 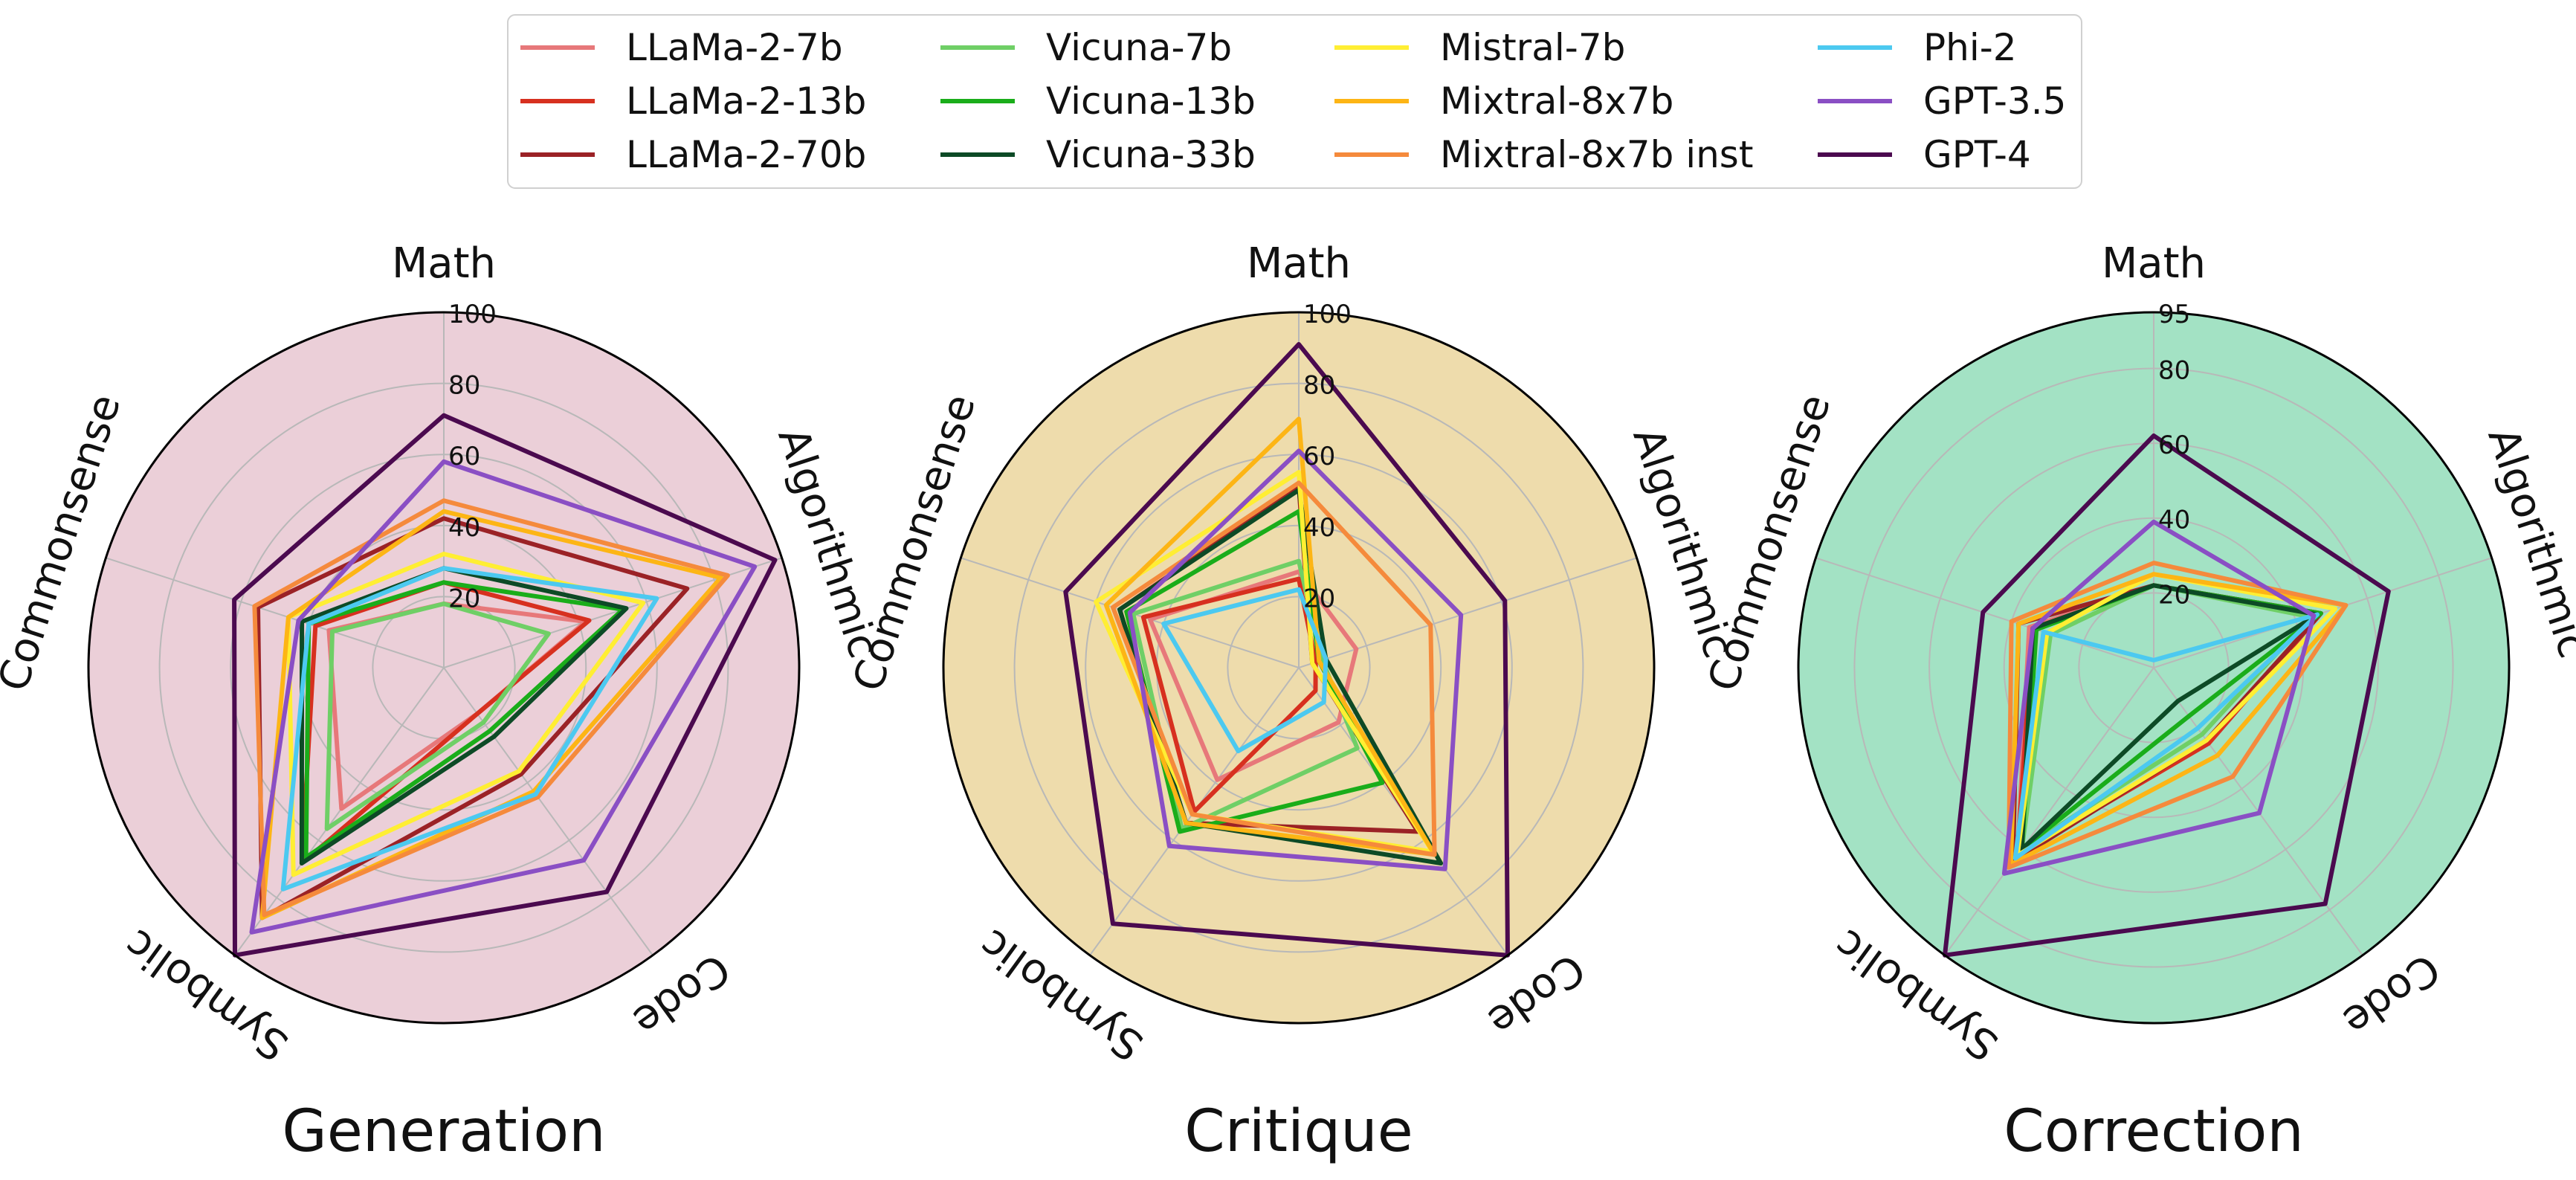 I want to click on legend-frame, so click(x=1294, y=101).